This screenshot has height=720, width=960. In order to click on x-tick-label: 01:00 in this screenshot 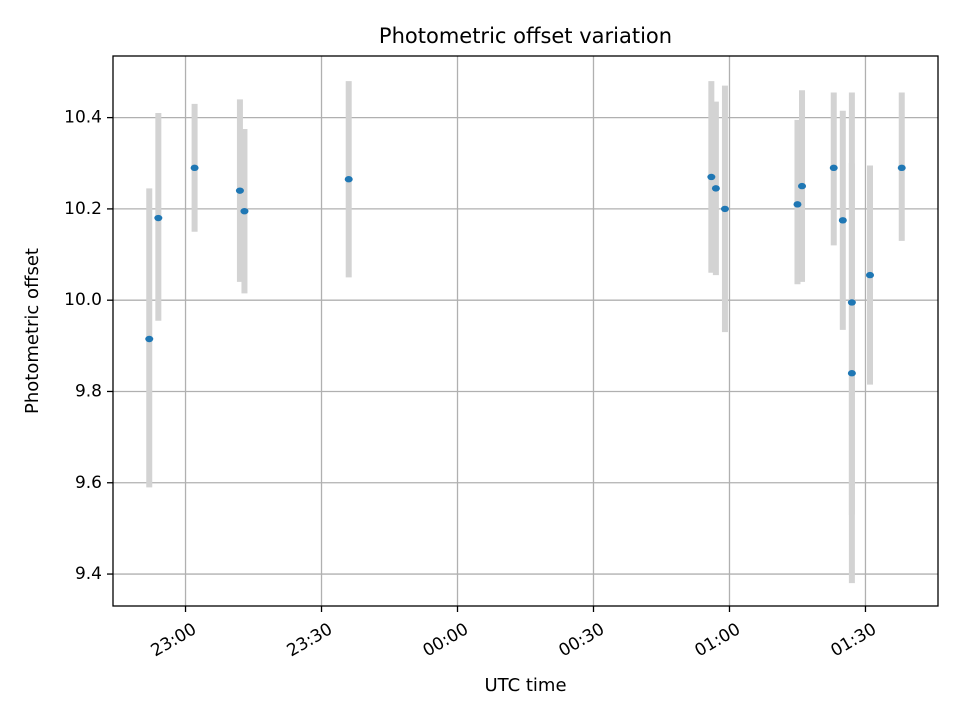, I will do `click(718, 640)`.